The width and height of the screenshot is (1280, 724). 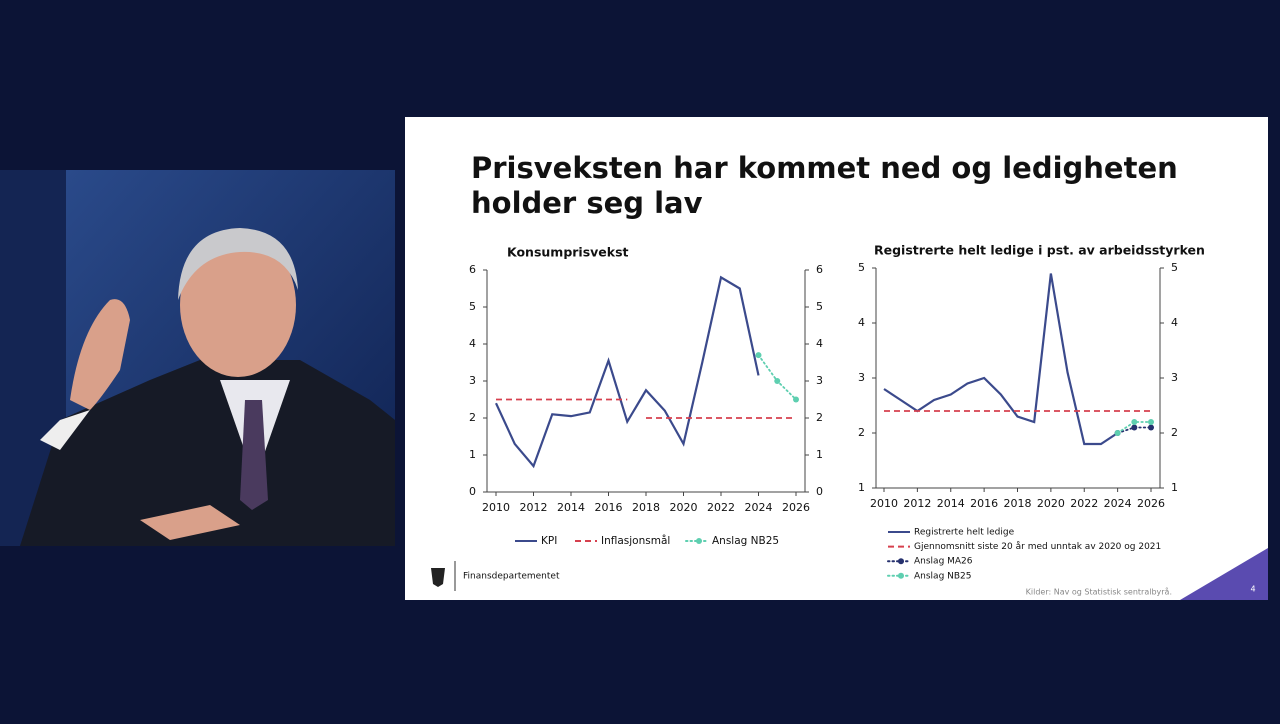 What do you see at coordinates (819, 491) in the screenshot?
I see `y2-tick-label: 0` at bounding box center [819, 491].